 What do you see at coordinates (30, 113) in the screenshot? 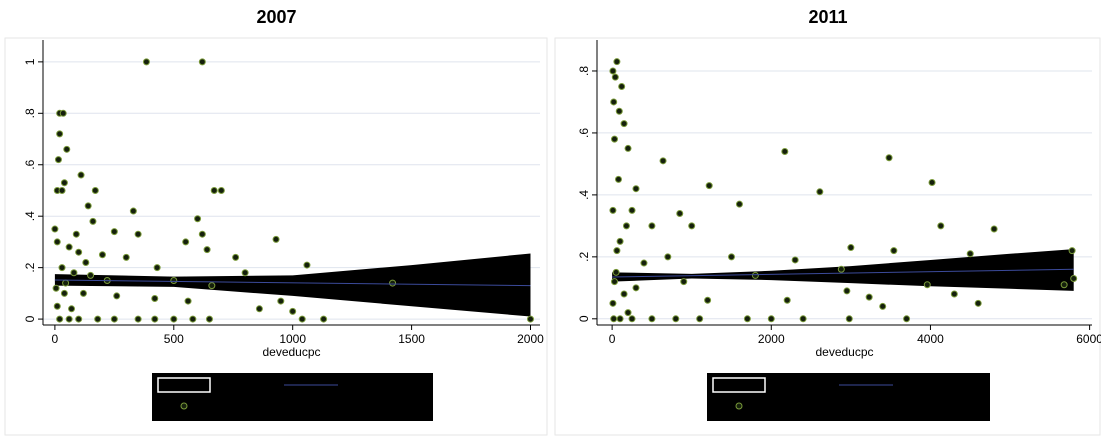
I see `y-tick-label: .8` at bounding box center [30, 113].